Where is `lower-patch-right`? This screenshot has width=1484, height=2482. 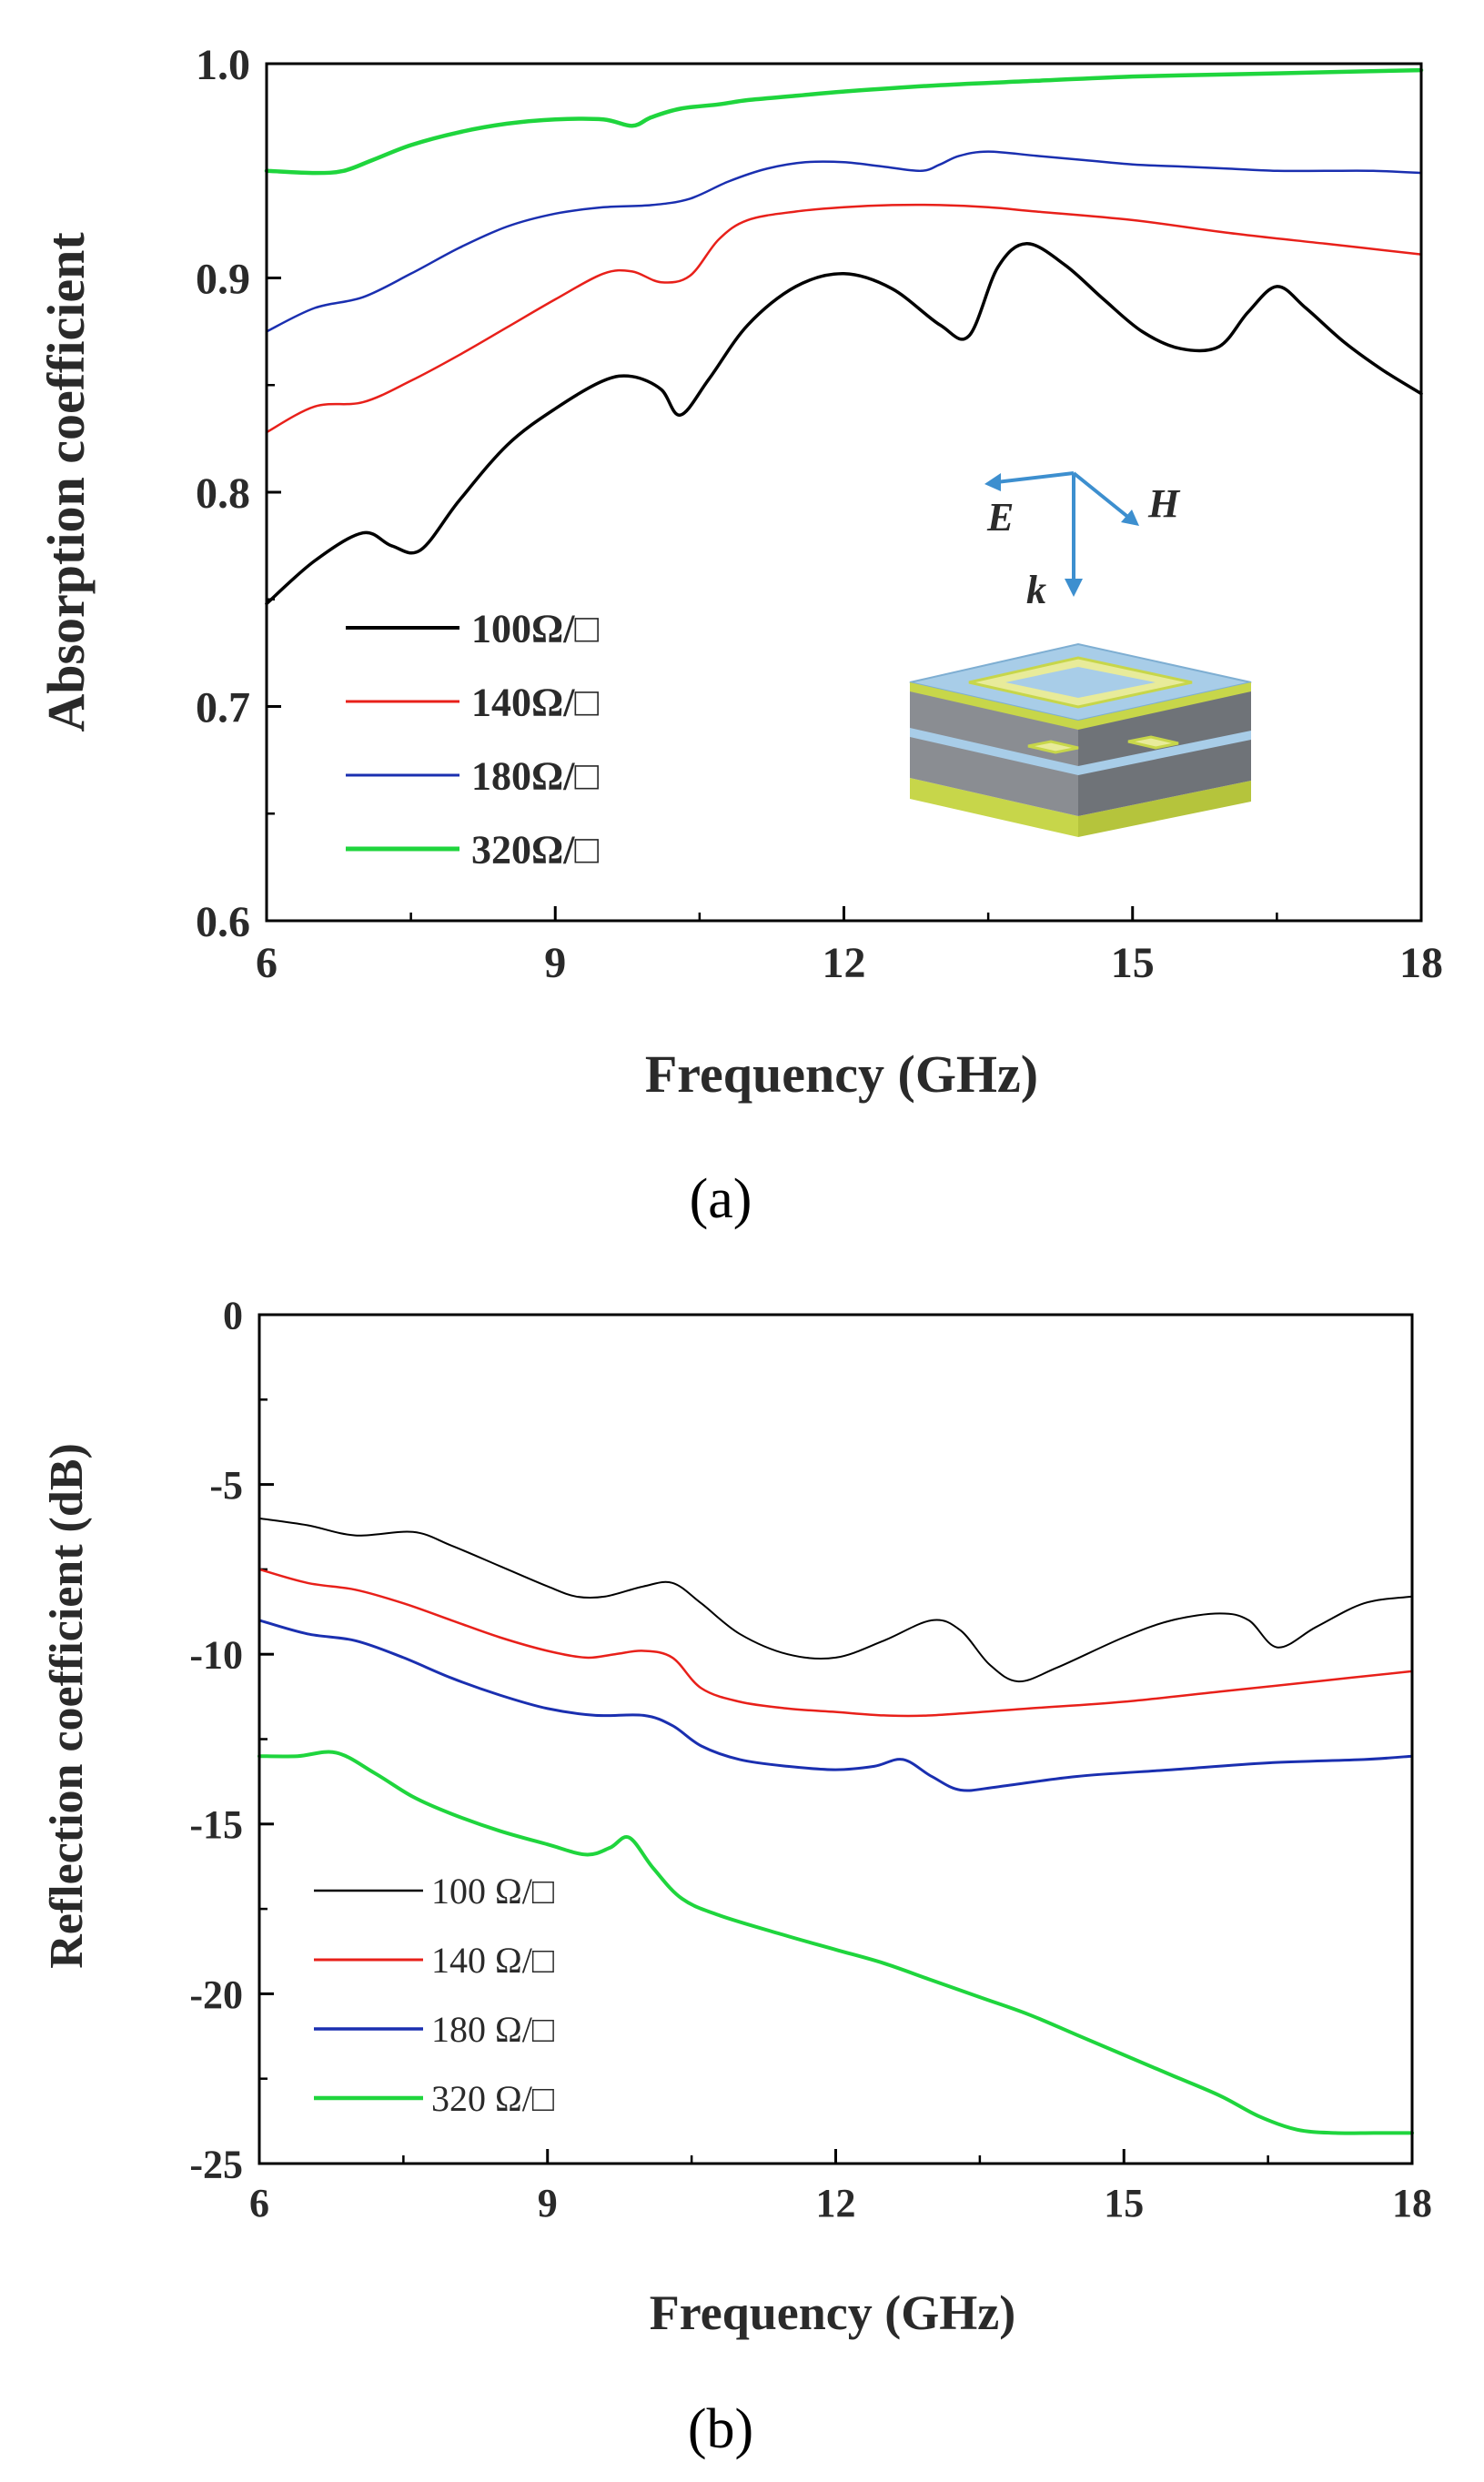
lower-patch-right is located at coordinates (1153, 742).